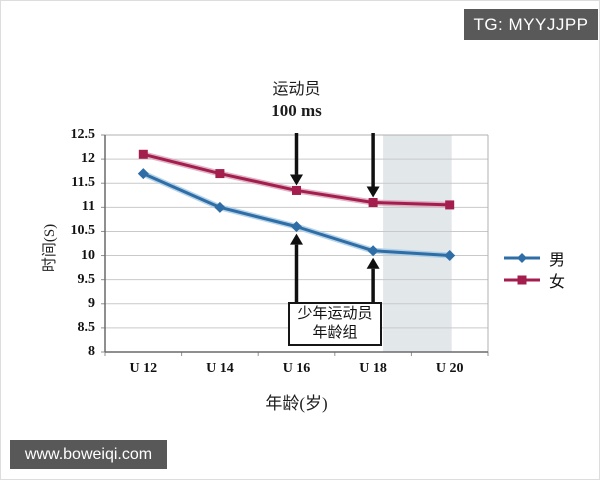  What do you see at coordinates (86, 327) in the screenshot?
I see `y-tick-label: 8.5` at bounding box center [86, 327].